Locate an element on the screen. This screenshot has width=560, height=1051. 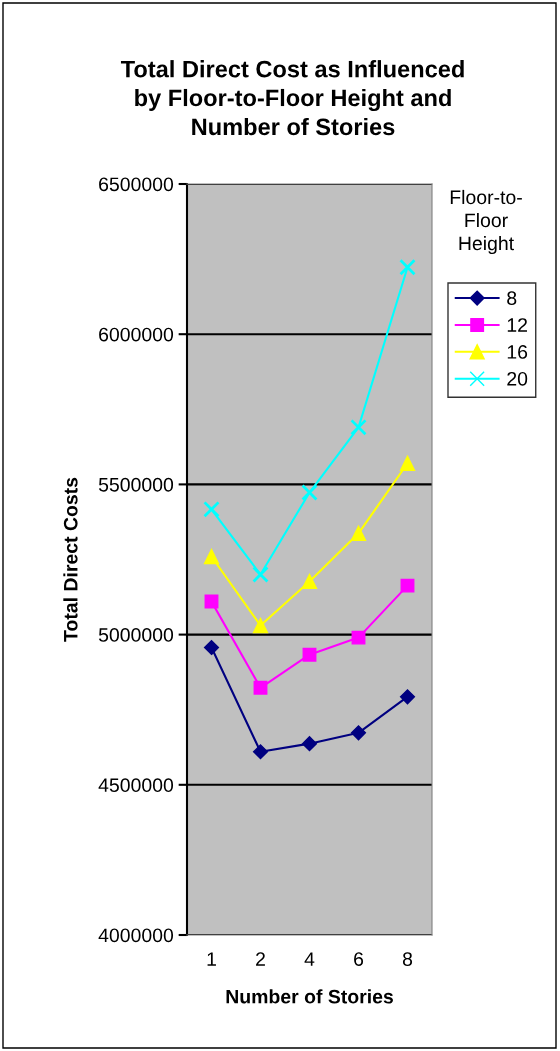
legend-label: 8 is located at coordinates (512, 298).